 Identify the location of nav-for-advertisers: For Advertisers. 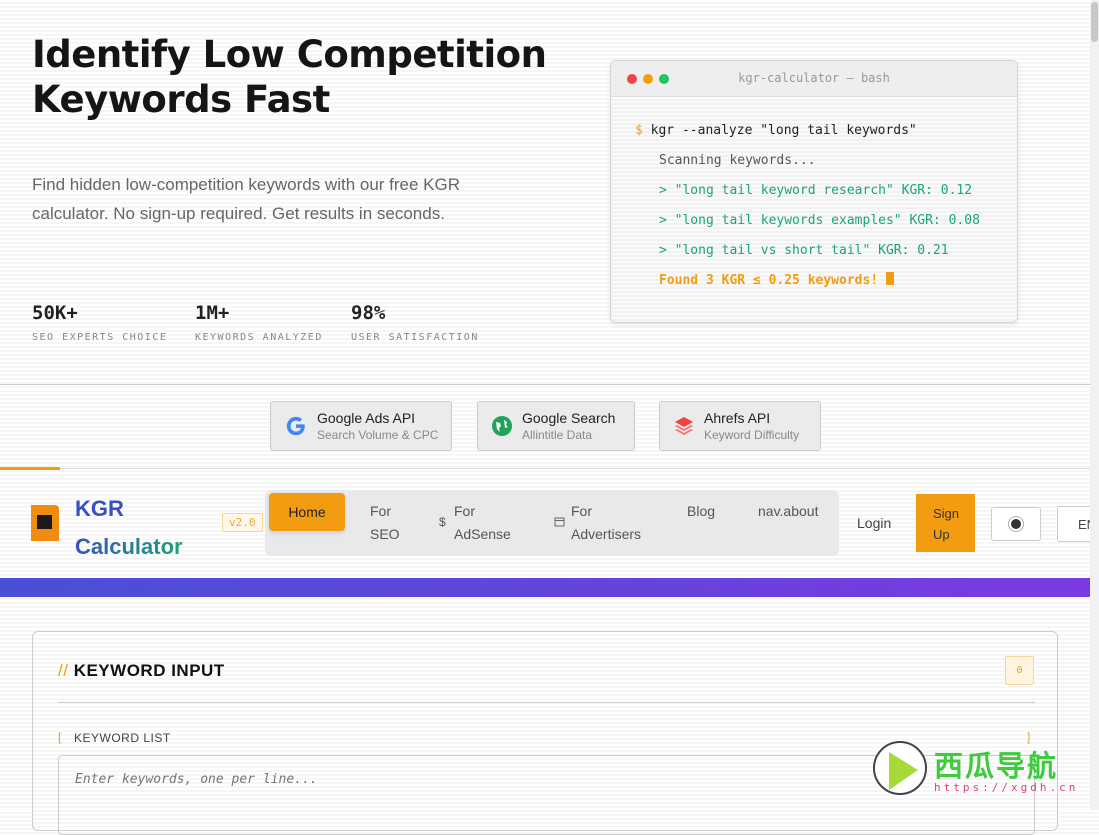
(606, 522).